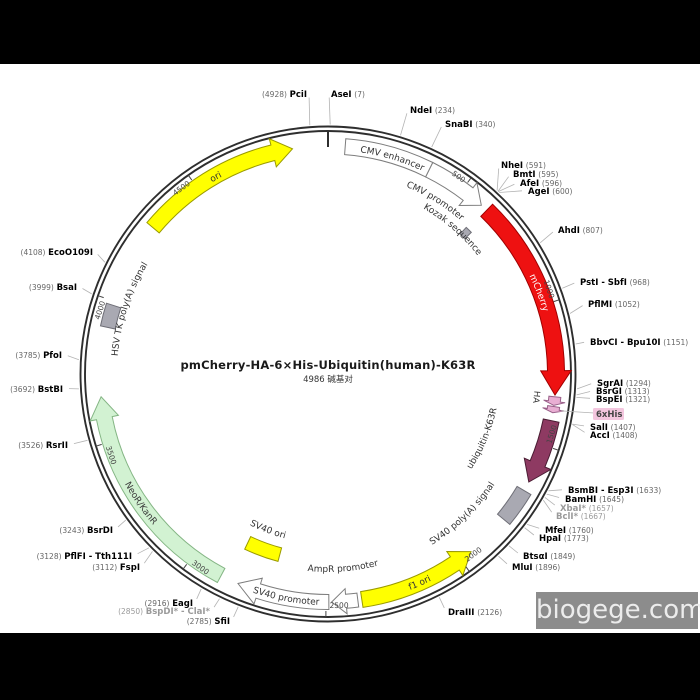  Describe the element at coordinates (348, 95) in the screenshot. I see `svg-text: AseI (7)` at that location.